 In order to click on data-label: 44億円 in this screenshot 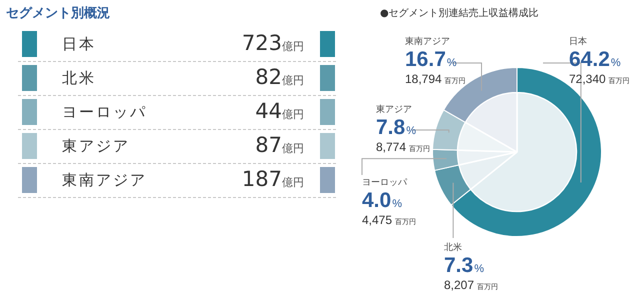, I will do `click(279, 111)`.